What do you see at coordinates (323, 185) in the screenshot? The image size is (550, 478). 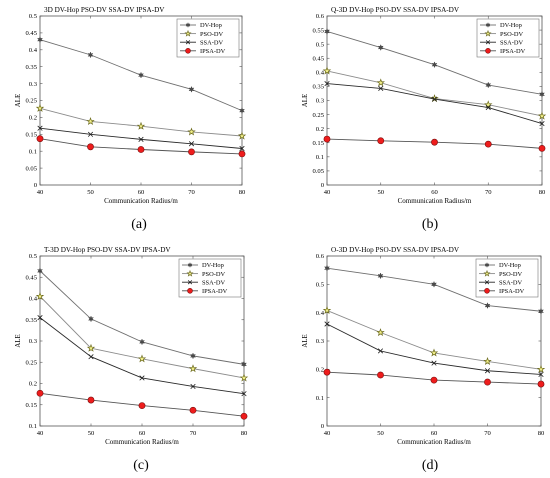 I see `y-tick-label: 0` at bounding box center [323, 185].